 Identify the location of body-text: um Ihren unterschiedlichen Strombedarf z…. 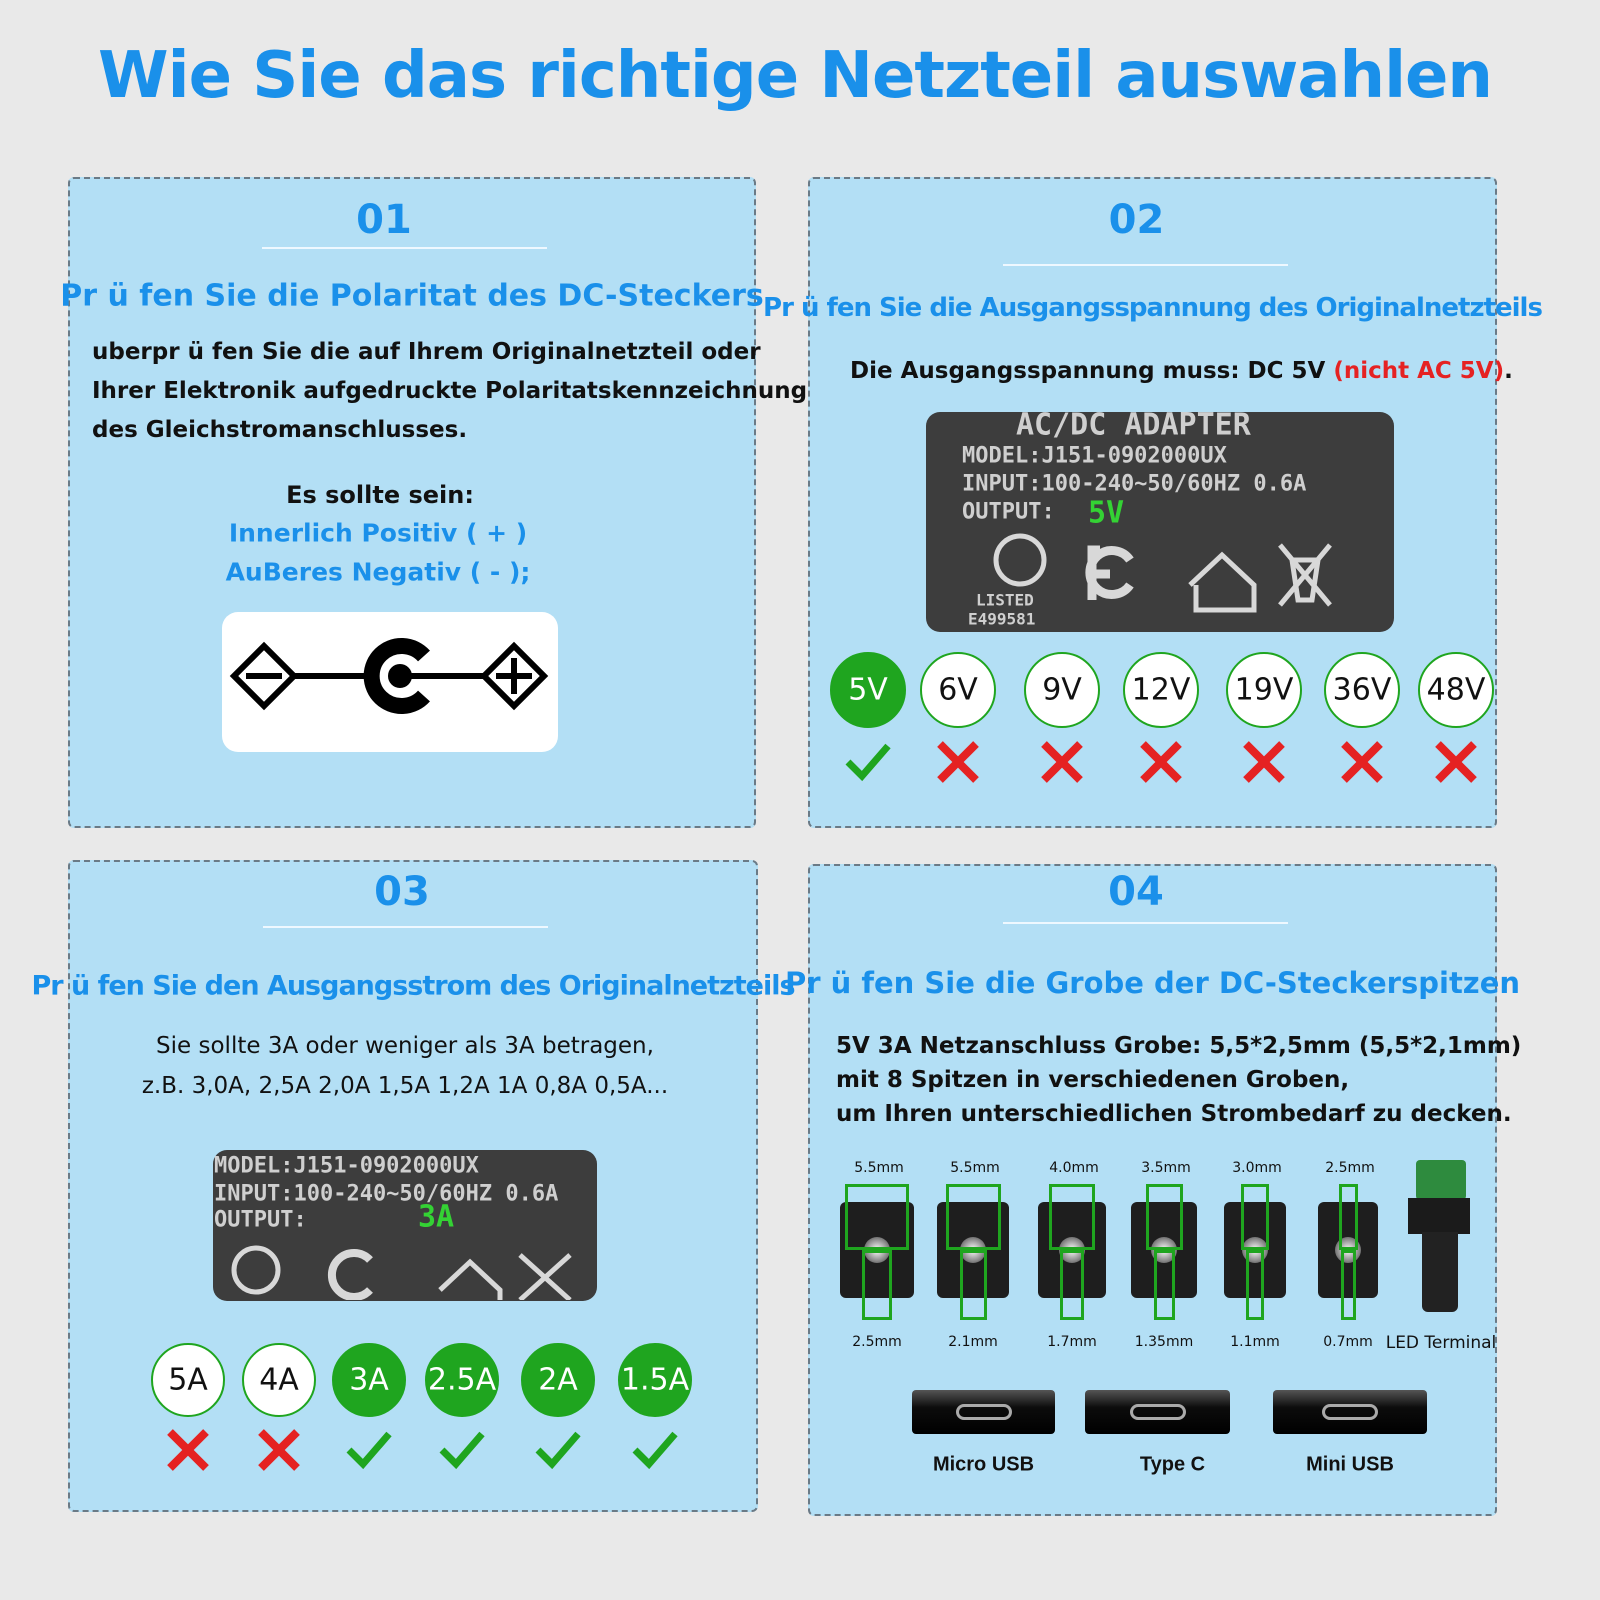
(1174, 1114).